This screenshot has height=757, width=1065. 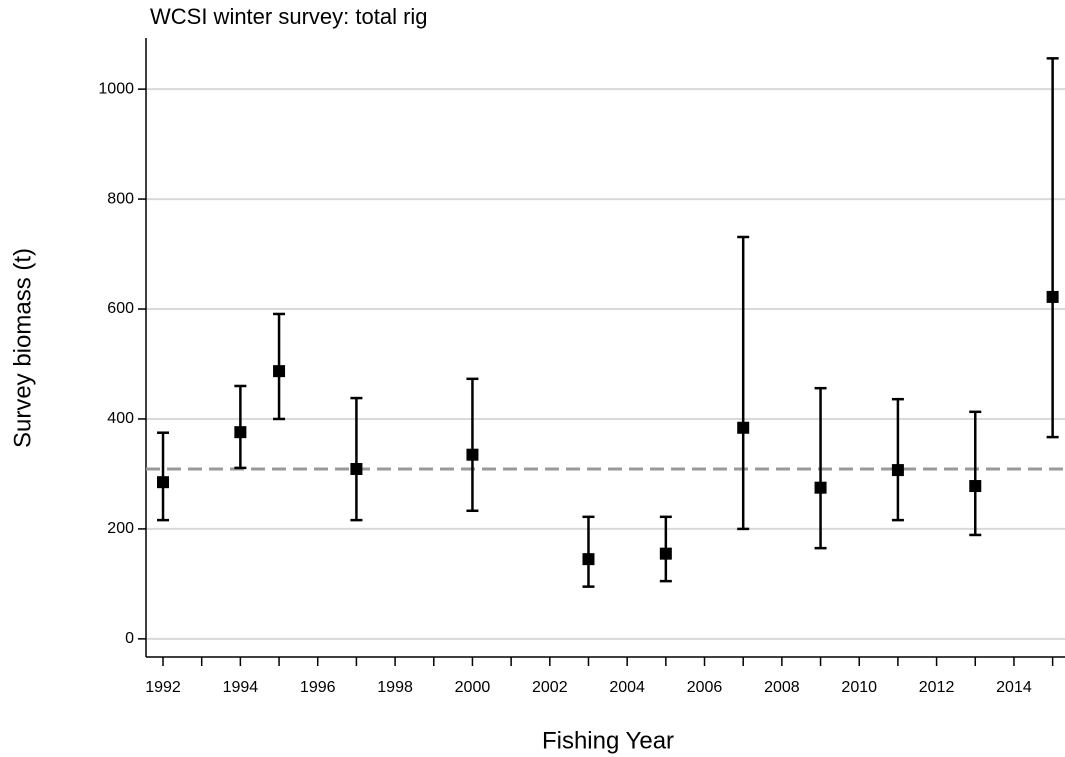 What do you see at coordinates (705, 687) in the screenshot?
I see `x-tick-label: 2006` at bounding box center [705, 687].